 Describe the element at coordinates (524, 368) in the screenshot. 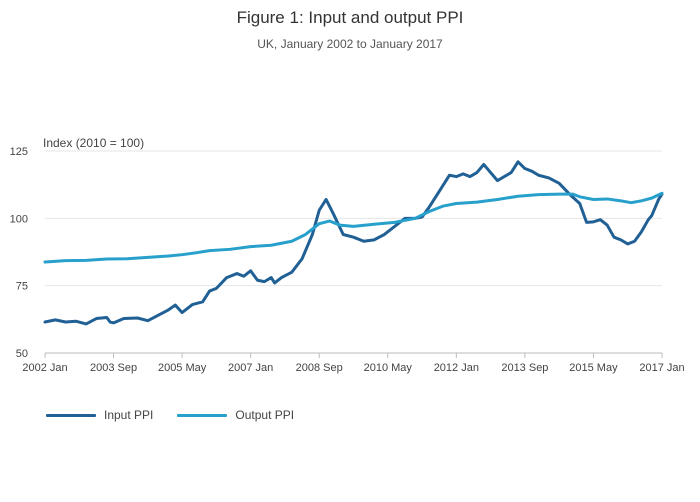

I see `x-tick-label-2013-09: 2013 Sep` at that location.